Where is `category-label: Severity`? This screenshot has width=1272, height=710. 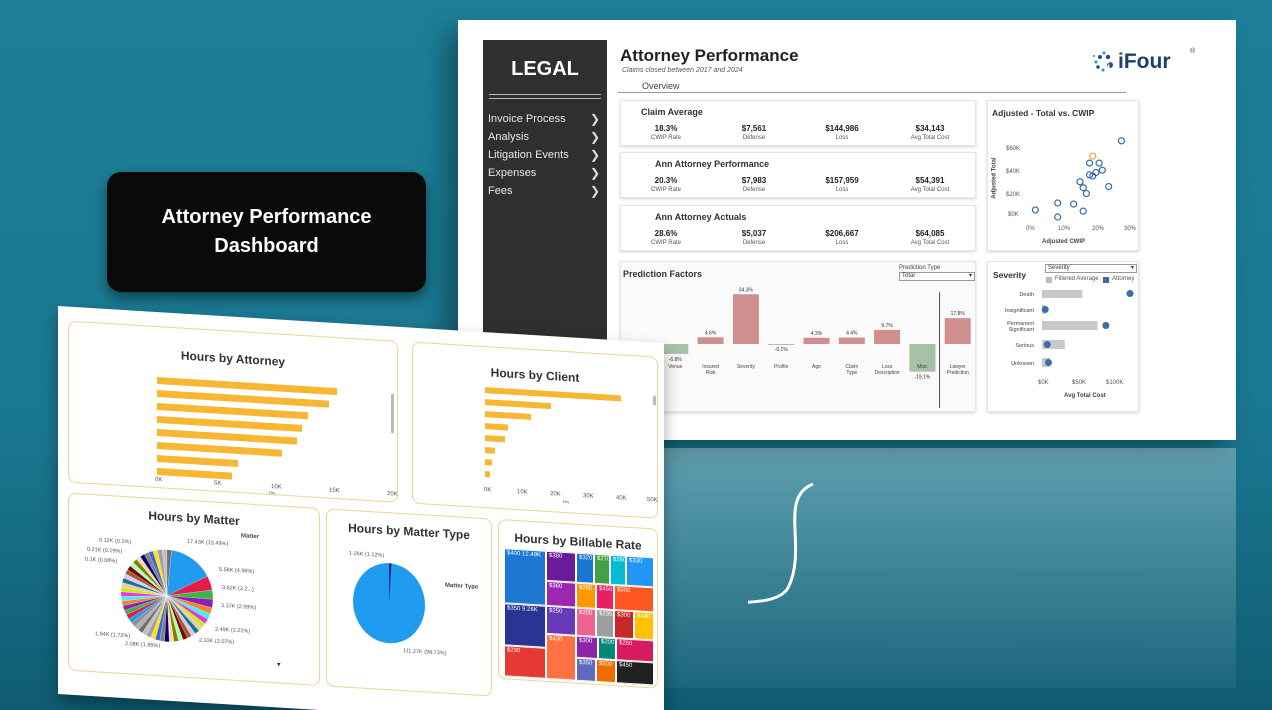
category-label: Severity is located at coordinates (746, 367).